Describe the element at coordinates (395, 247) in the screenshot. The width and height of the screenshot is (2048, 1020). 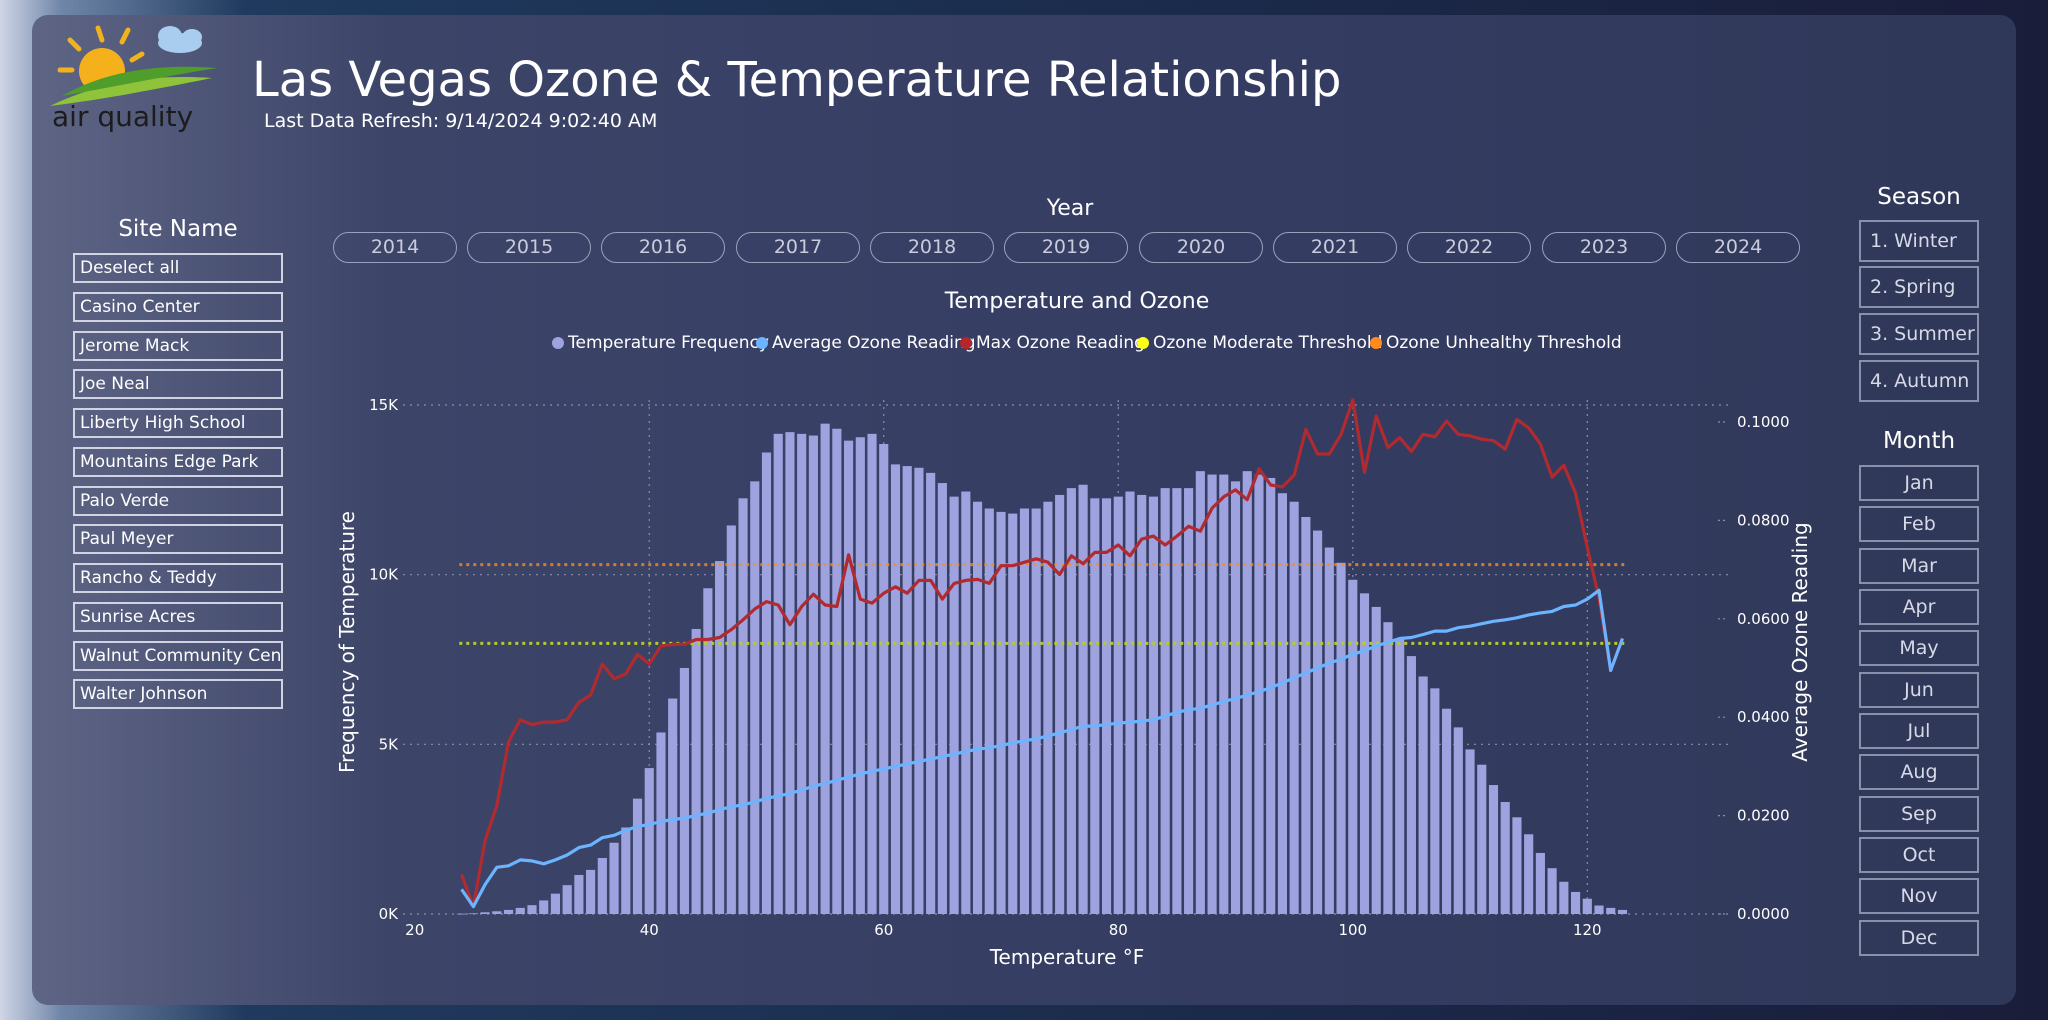
I see `year-tile-2014: 2014` at that location.